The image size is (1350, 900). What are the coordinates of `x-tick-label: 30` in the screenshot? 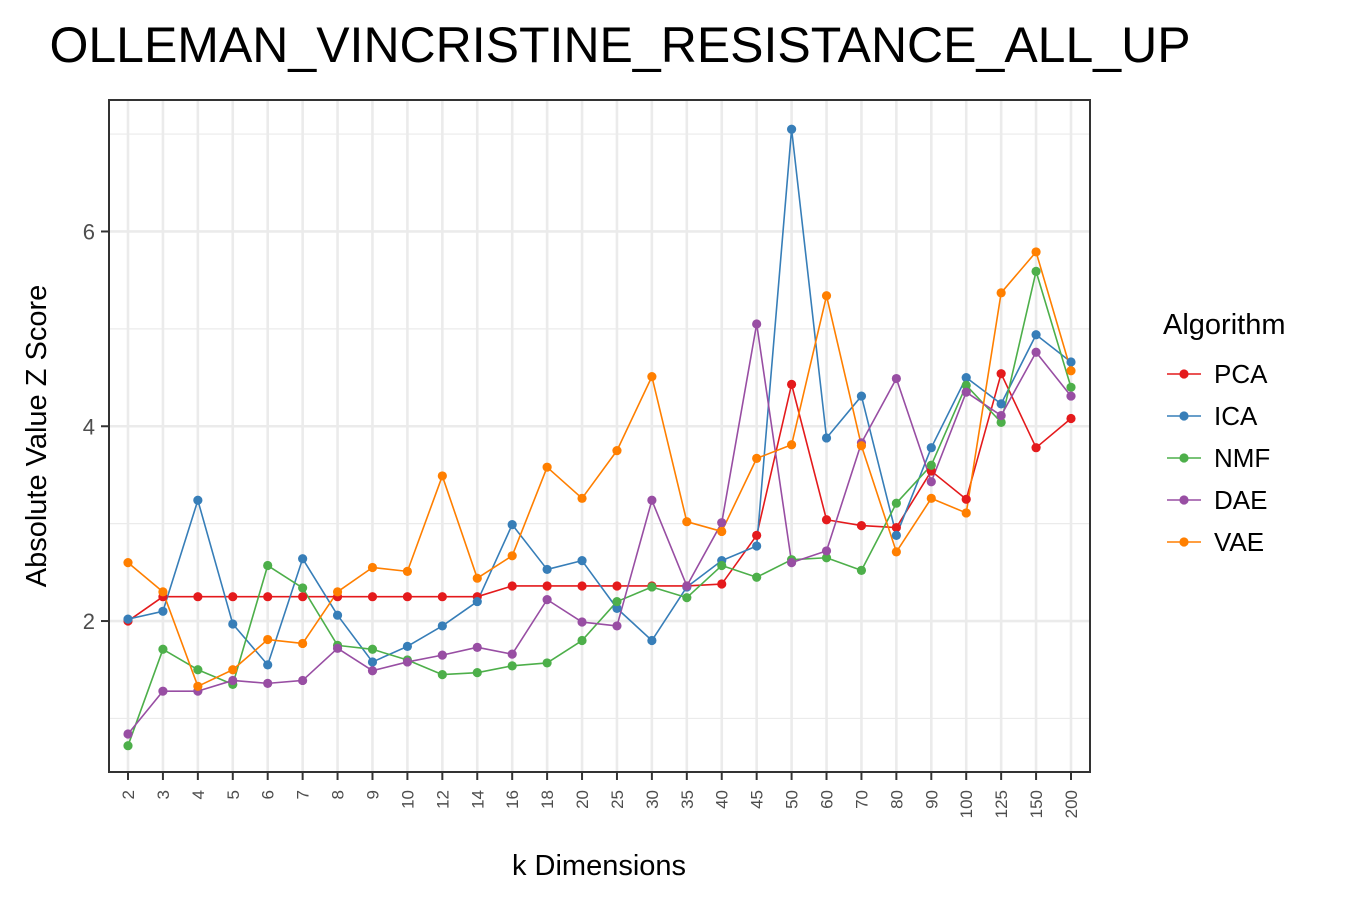 It's located at (652, 799).